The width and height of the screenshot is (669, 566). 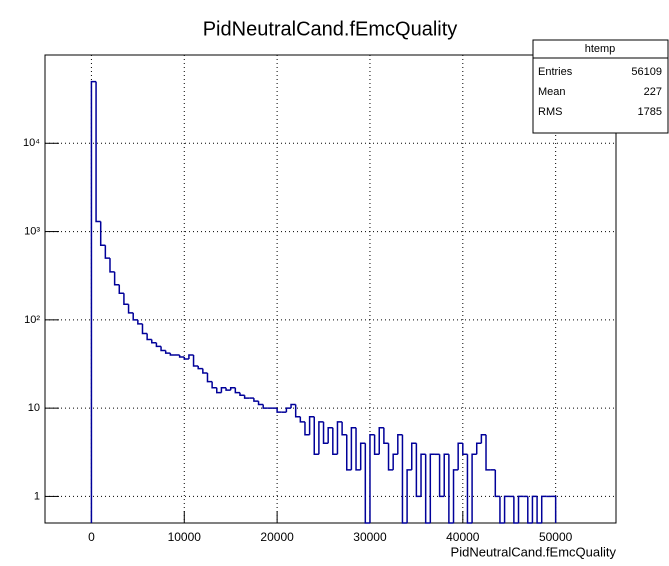 I want to click on x-tick-label: 0, so click(x=91, y=537).